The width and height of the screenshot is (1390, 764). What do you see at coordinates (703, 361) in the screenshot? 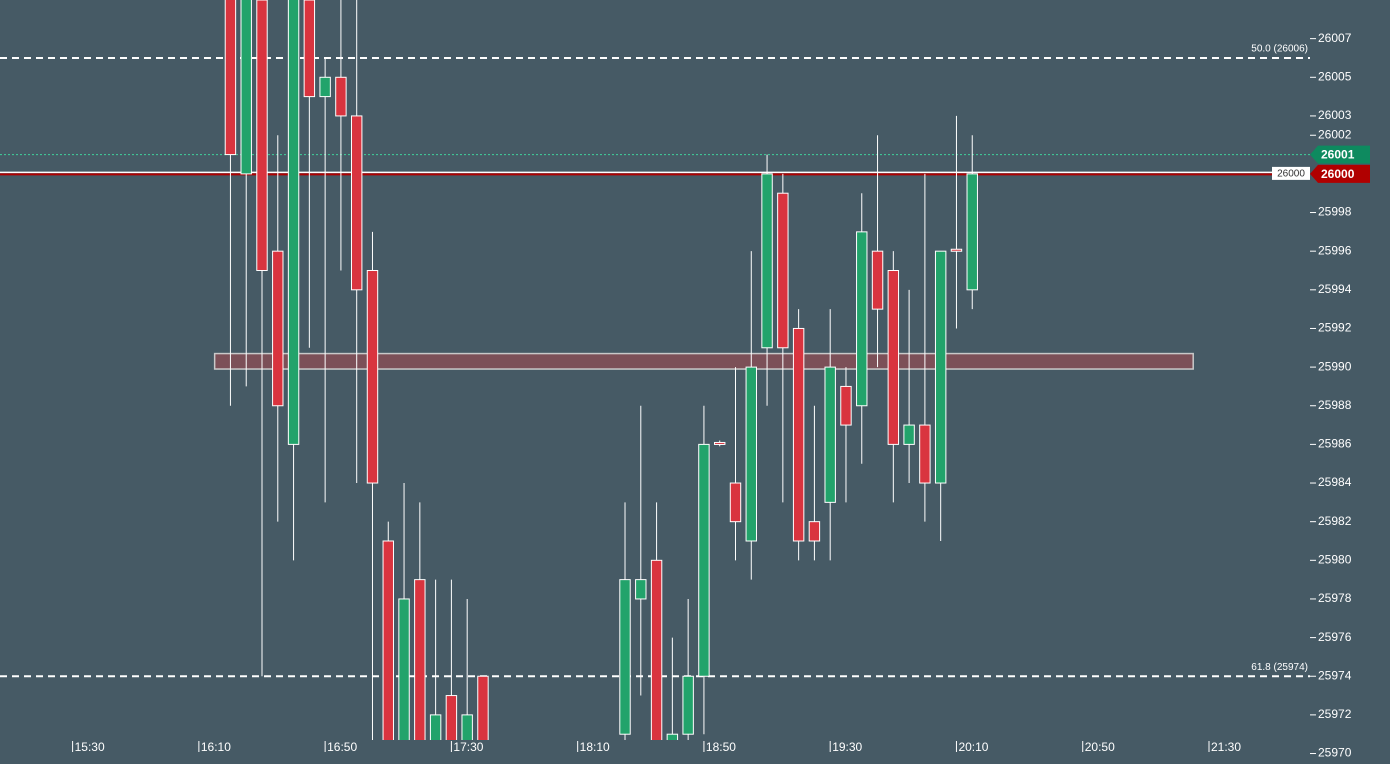
I see `zone` at bounding box center [703, 361].